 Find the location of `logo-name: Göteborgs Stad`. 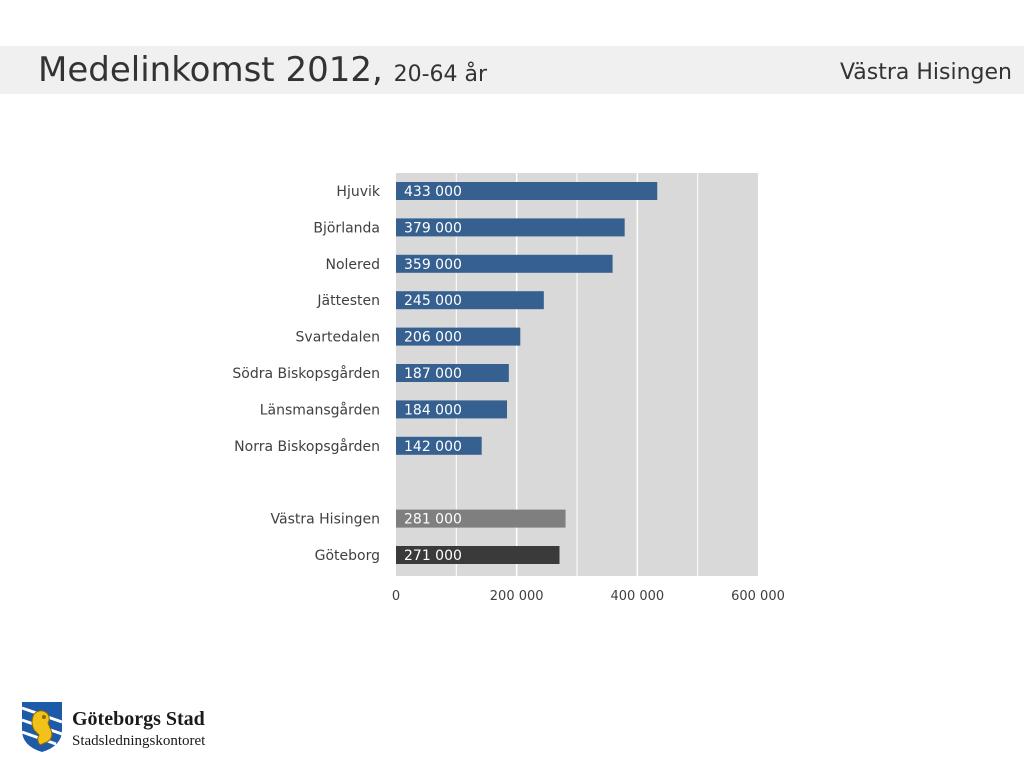

logo-name: Göteborgs Stad is located at coordinates (138, 719).